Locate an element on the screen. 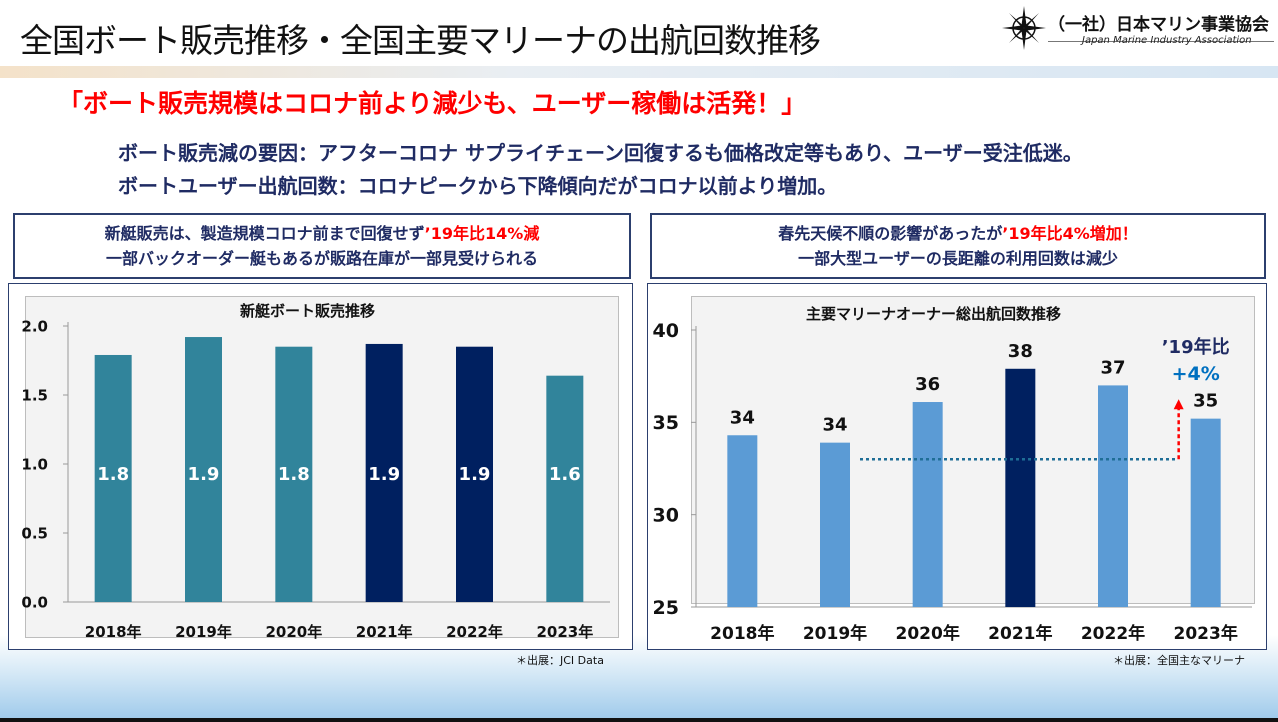 The width and height of the screenshot is (1278, 722). right-note-line2: 一部大型ユーザーの長距離の利用回数は減少 is located at coordinates (958, 258).